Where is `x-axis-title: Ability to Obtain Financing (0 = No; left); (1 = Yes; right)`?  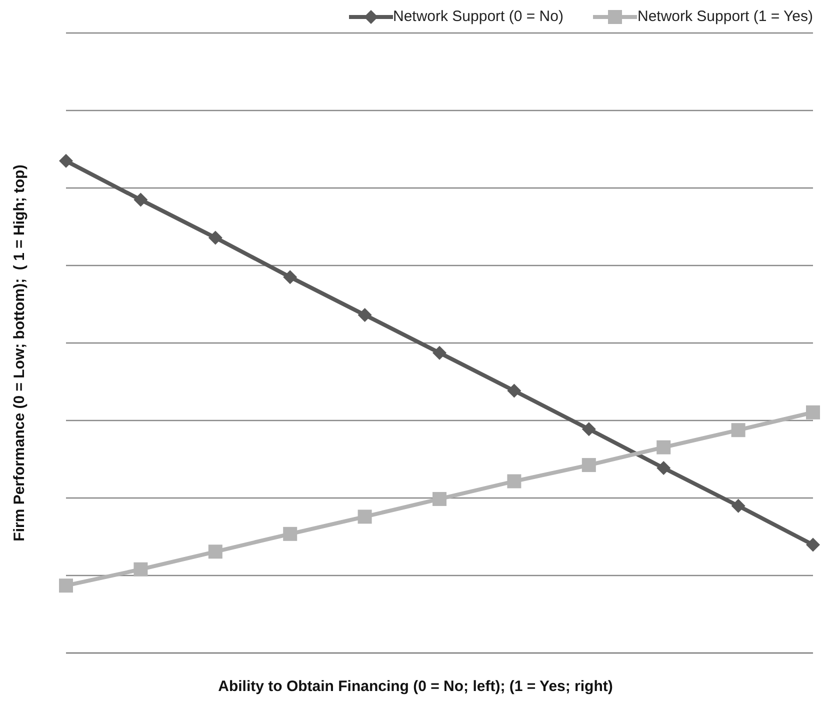
x-axis-title: Ability to Obtain Financing (0 = No; left); (1 = Yes; right) is located at coordinates (415, 686).